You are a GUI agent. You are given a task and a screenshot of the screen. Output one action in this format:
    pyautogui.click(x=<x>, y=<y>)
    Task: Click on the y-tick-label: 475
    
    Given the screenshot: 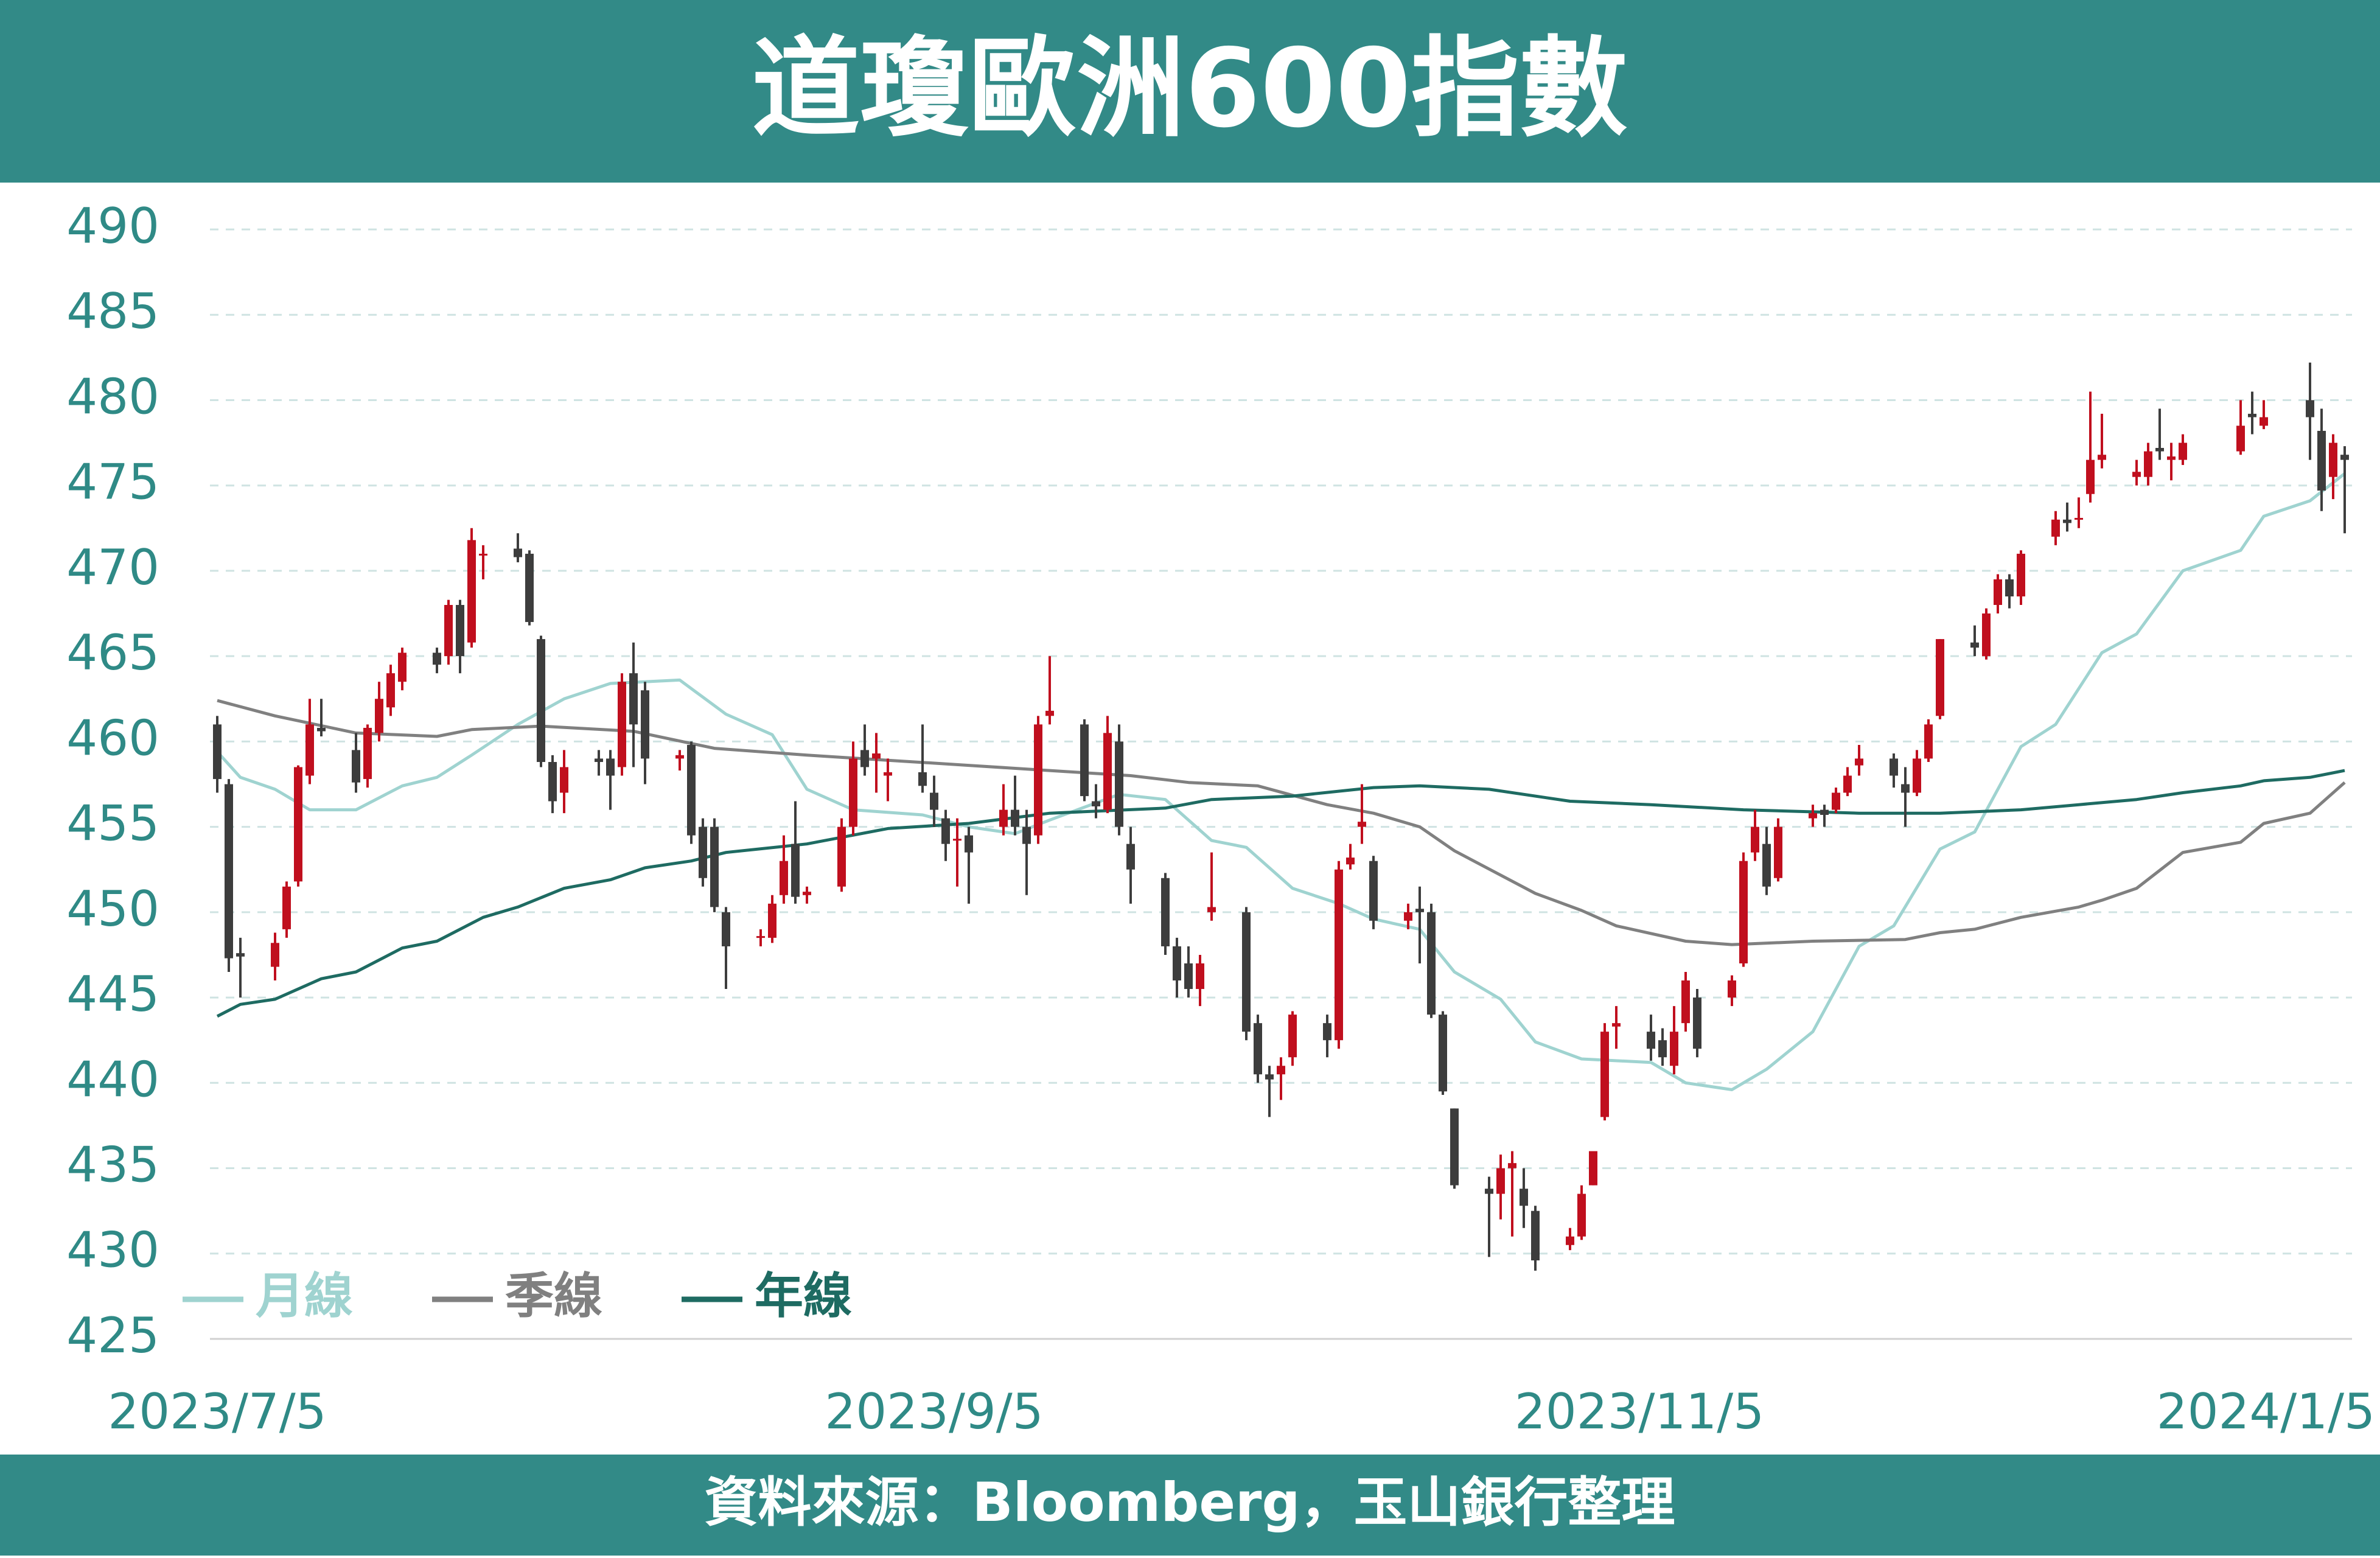 What is the action you would take?
    pyautogui.click(x=112, y=483)
    